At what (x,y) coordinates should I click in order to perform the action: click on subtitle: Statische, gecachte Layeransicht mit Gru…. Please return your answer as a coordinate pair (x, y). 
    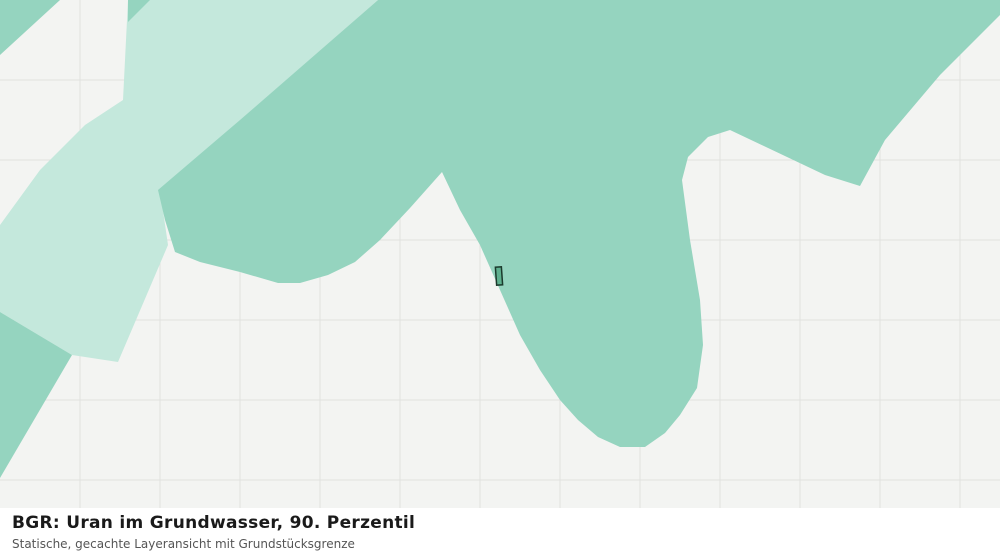
    Looking at the image, I should click on (183, 544).